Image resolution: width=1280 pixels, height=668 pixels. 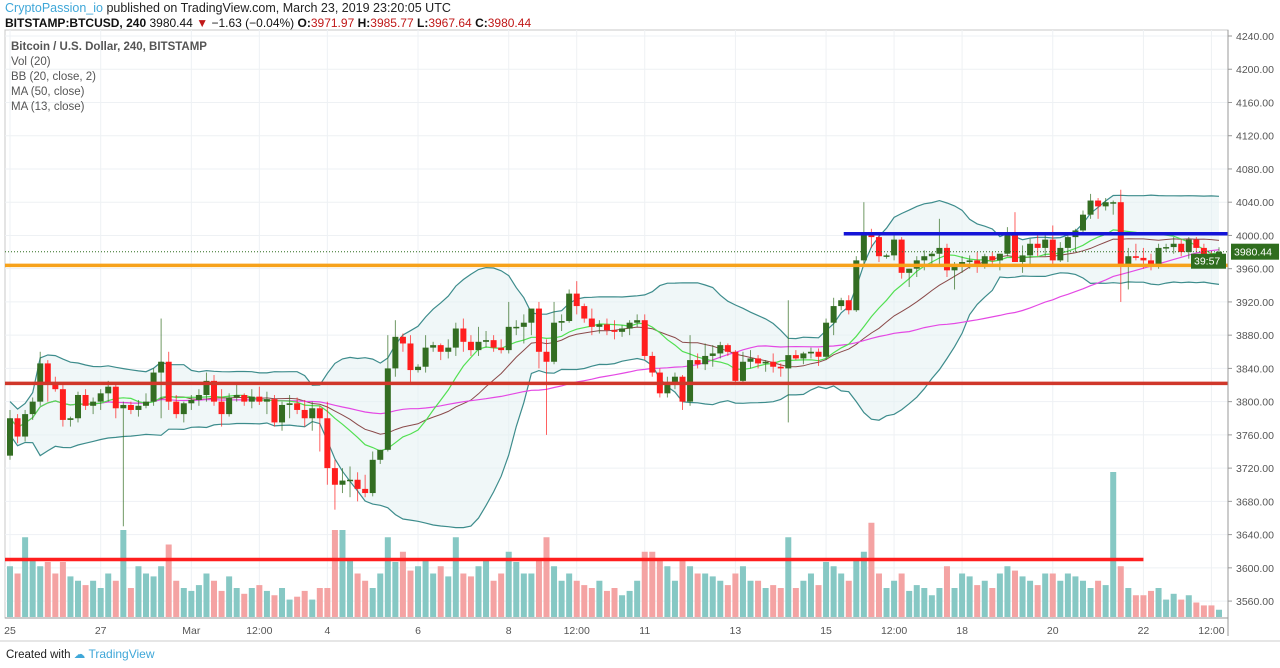 What do you see at coordinates (10, 631) in the screenshot?
I see `x-tick-label: 25` at bounding box center [10, 631].